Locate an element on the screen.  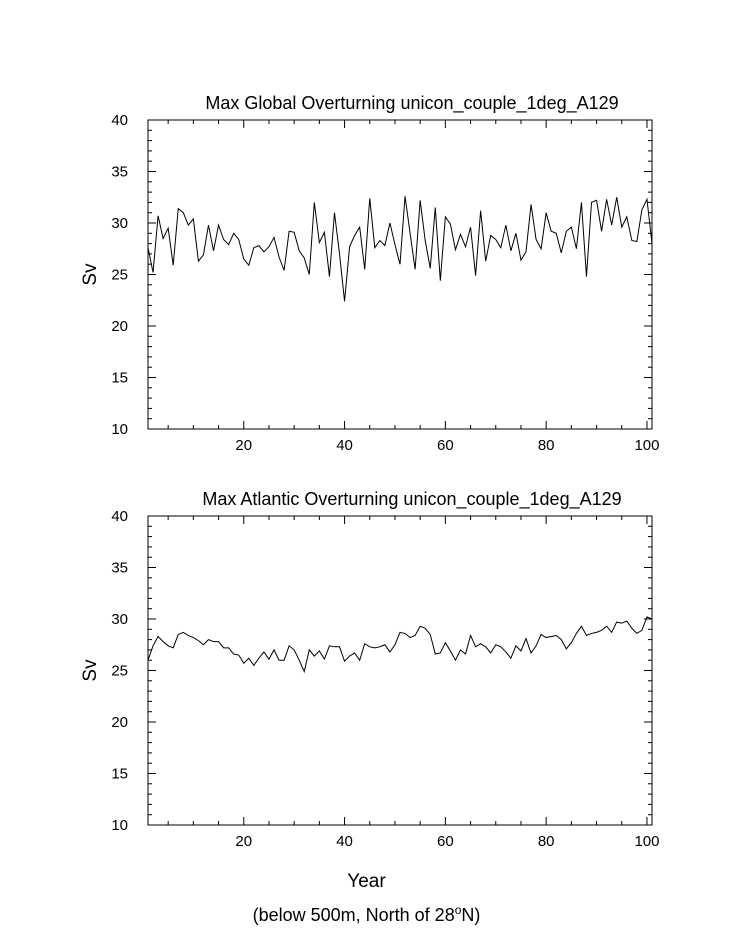
depth-latitude-note: (below 500m, North of 28oN) is located at coordinates (366, 914).